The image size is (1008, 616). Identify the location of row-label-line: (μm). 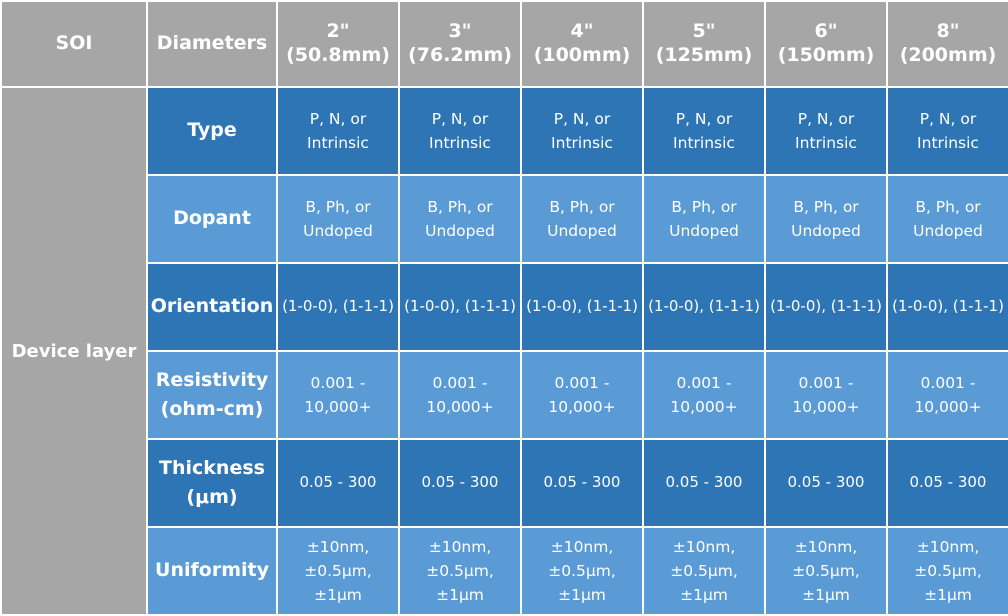
(212, 497).